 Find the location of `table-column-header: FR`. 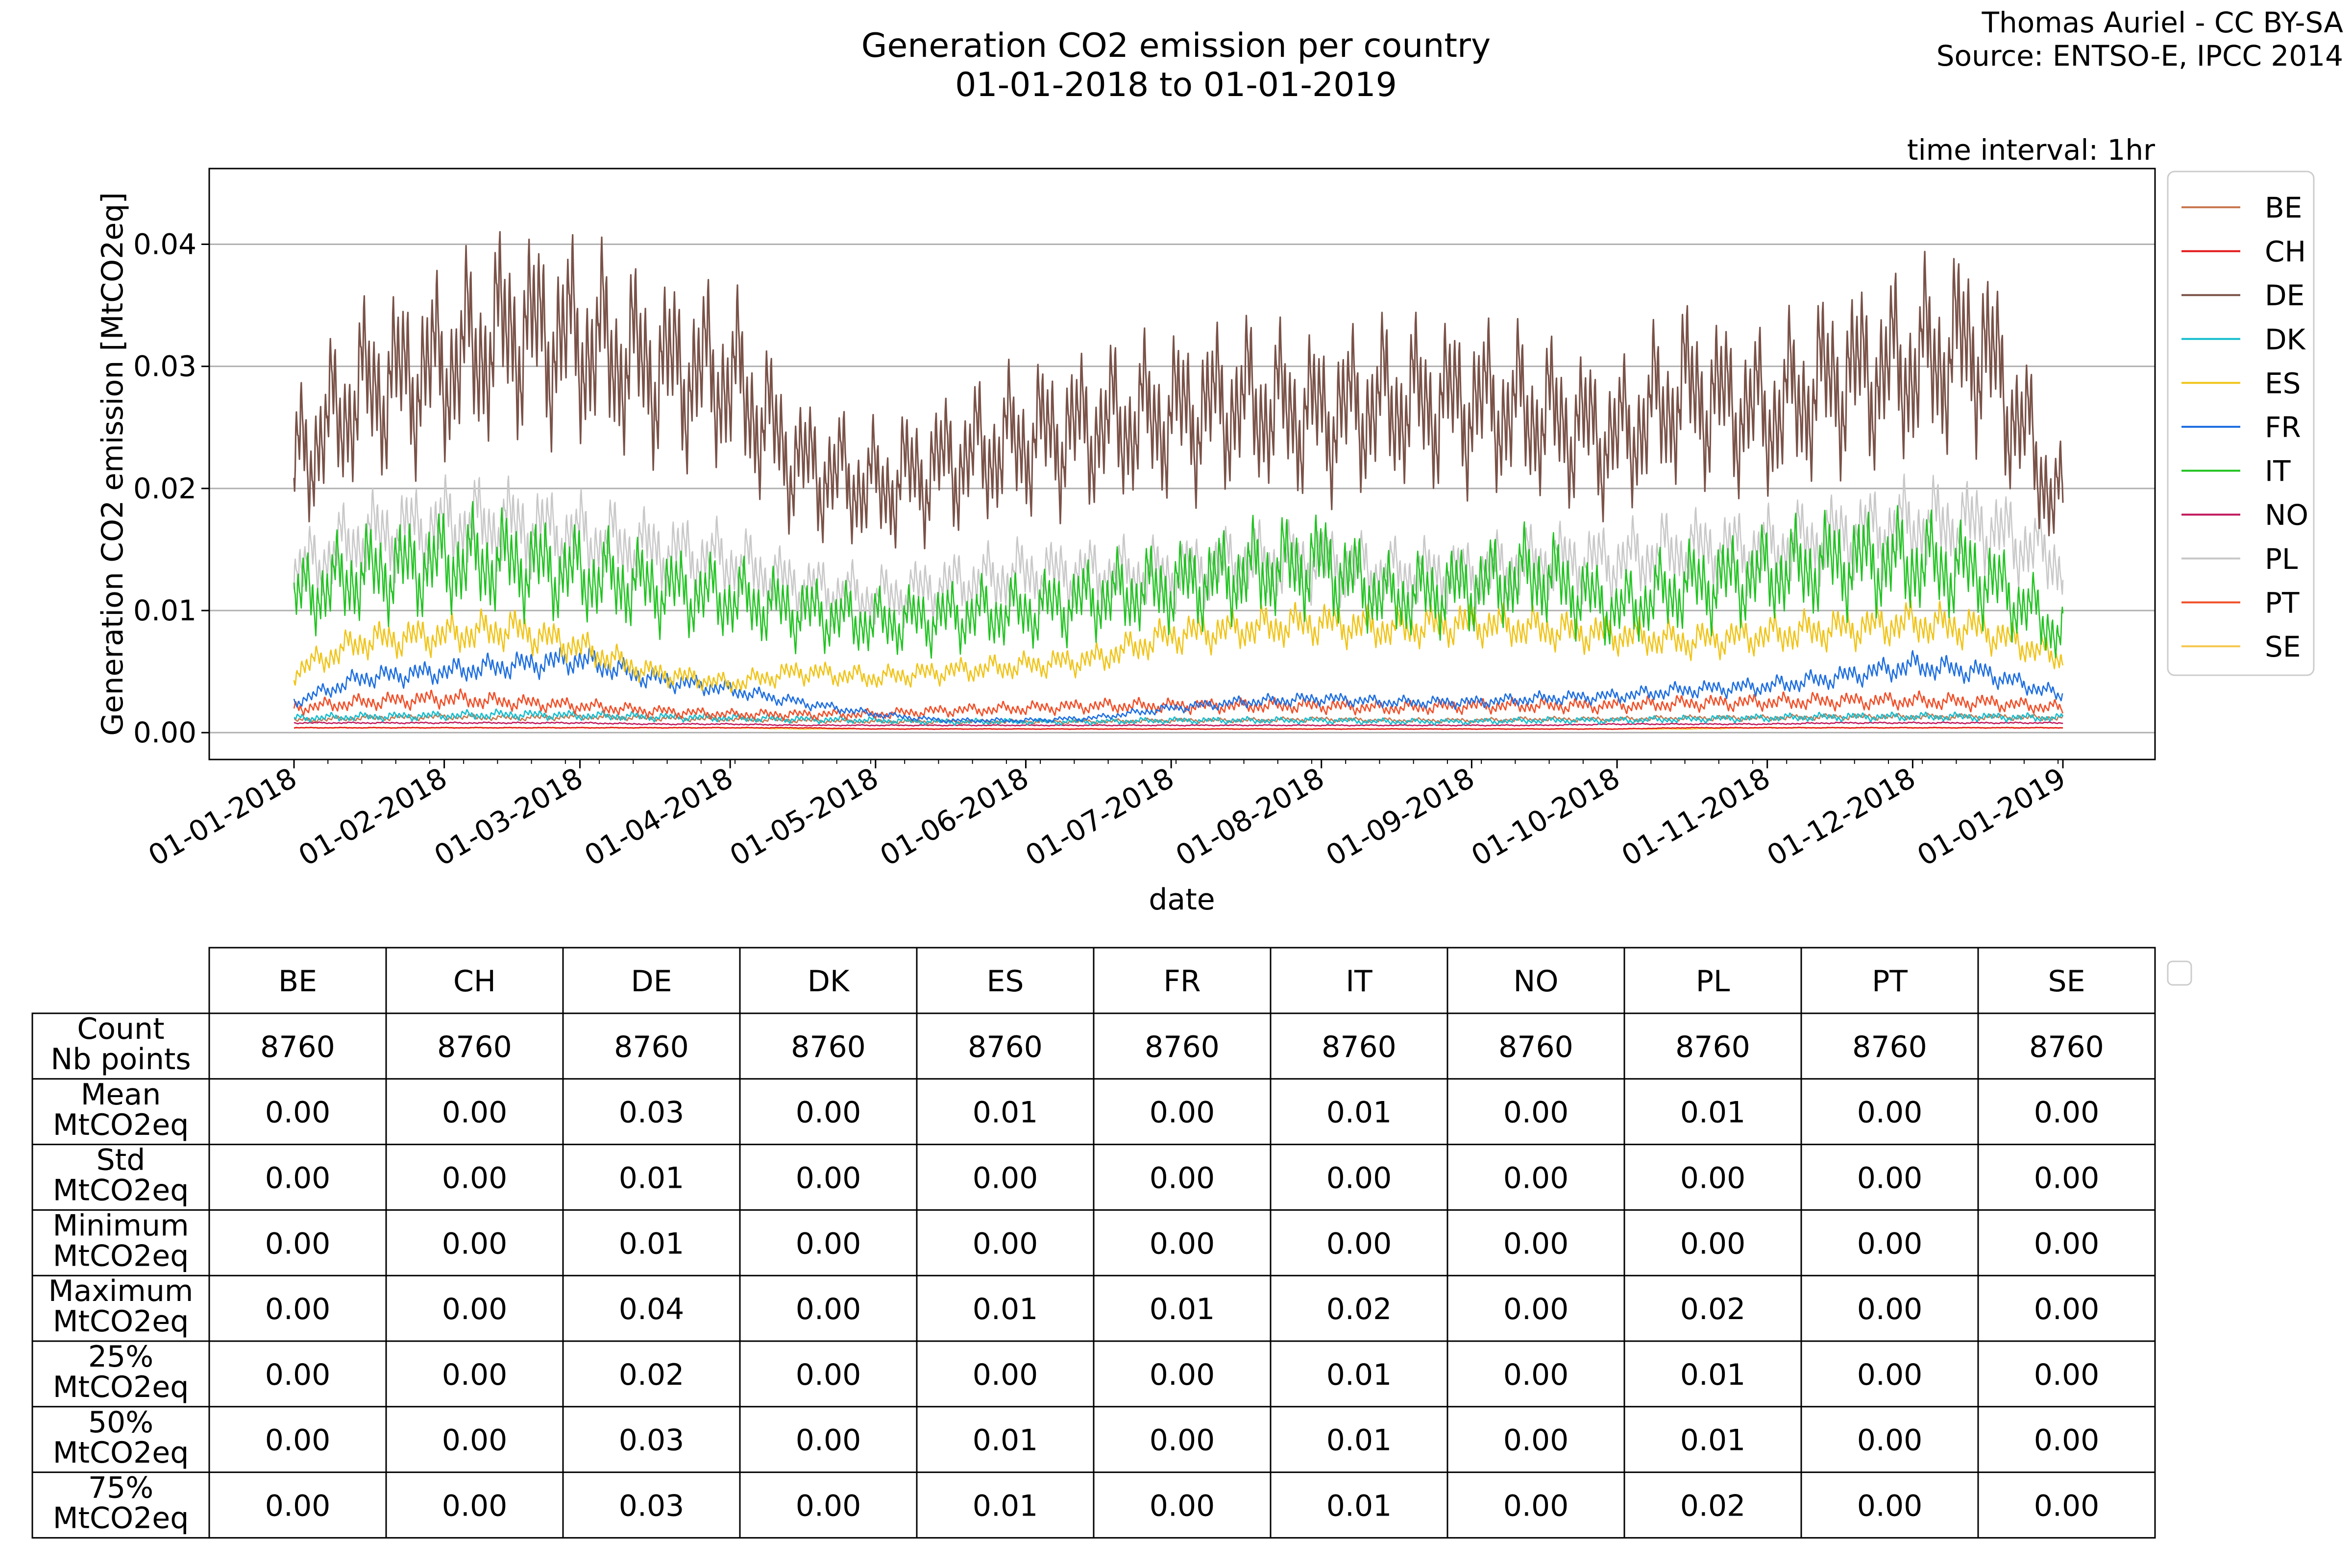

table-column-header: FR is located at coordinates (1181, 981).